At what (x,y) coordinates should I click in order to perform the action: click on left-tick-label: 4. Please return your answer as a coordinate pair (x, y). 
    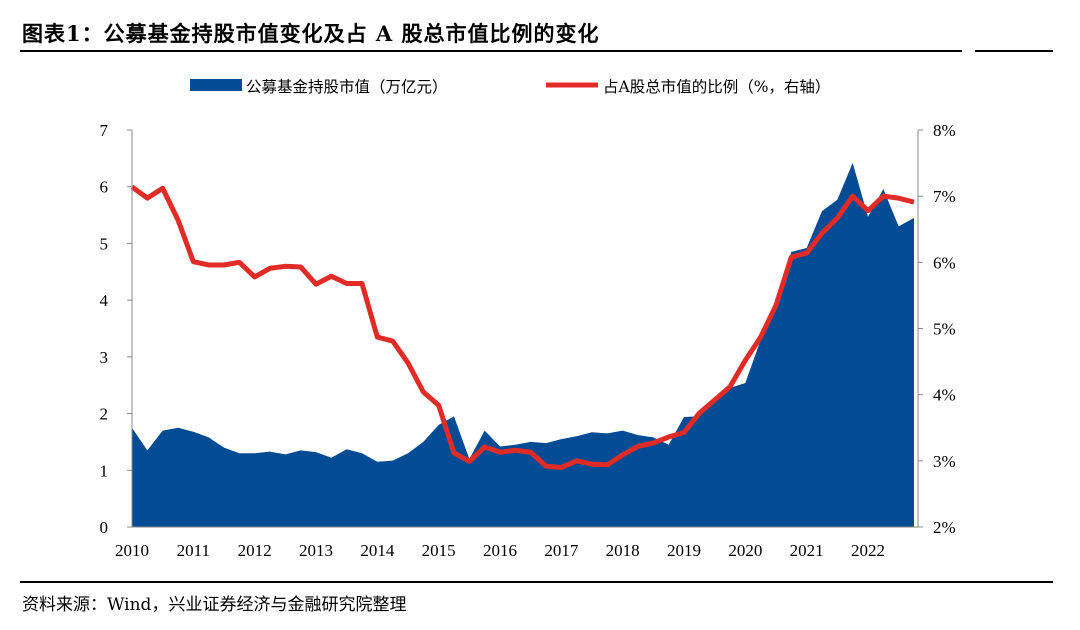
    Looking at the image, I should click on (104, 300).